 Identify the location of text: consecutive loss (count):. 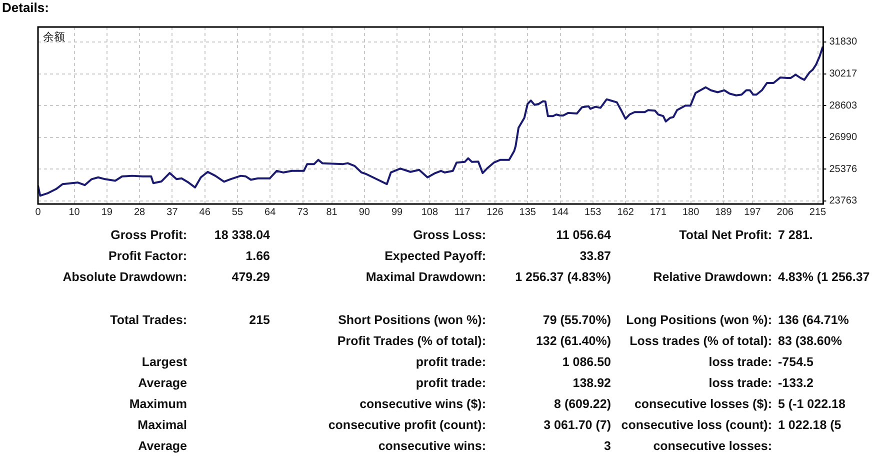
(696, 425).